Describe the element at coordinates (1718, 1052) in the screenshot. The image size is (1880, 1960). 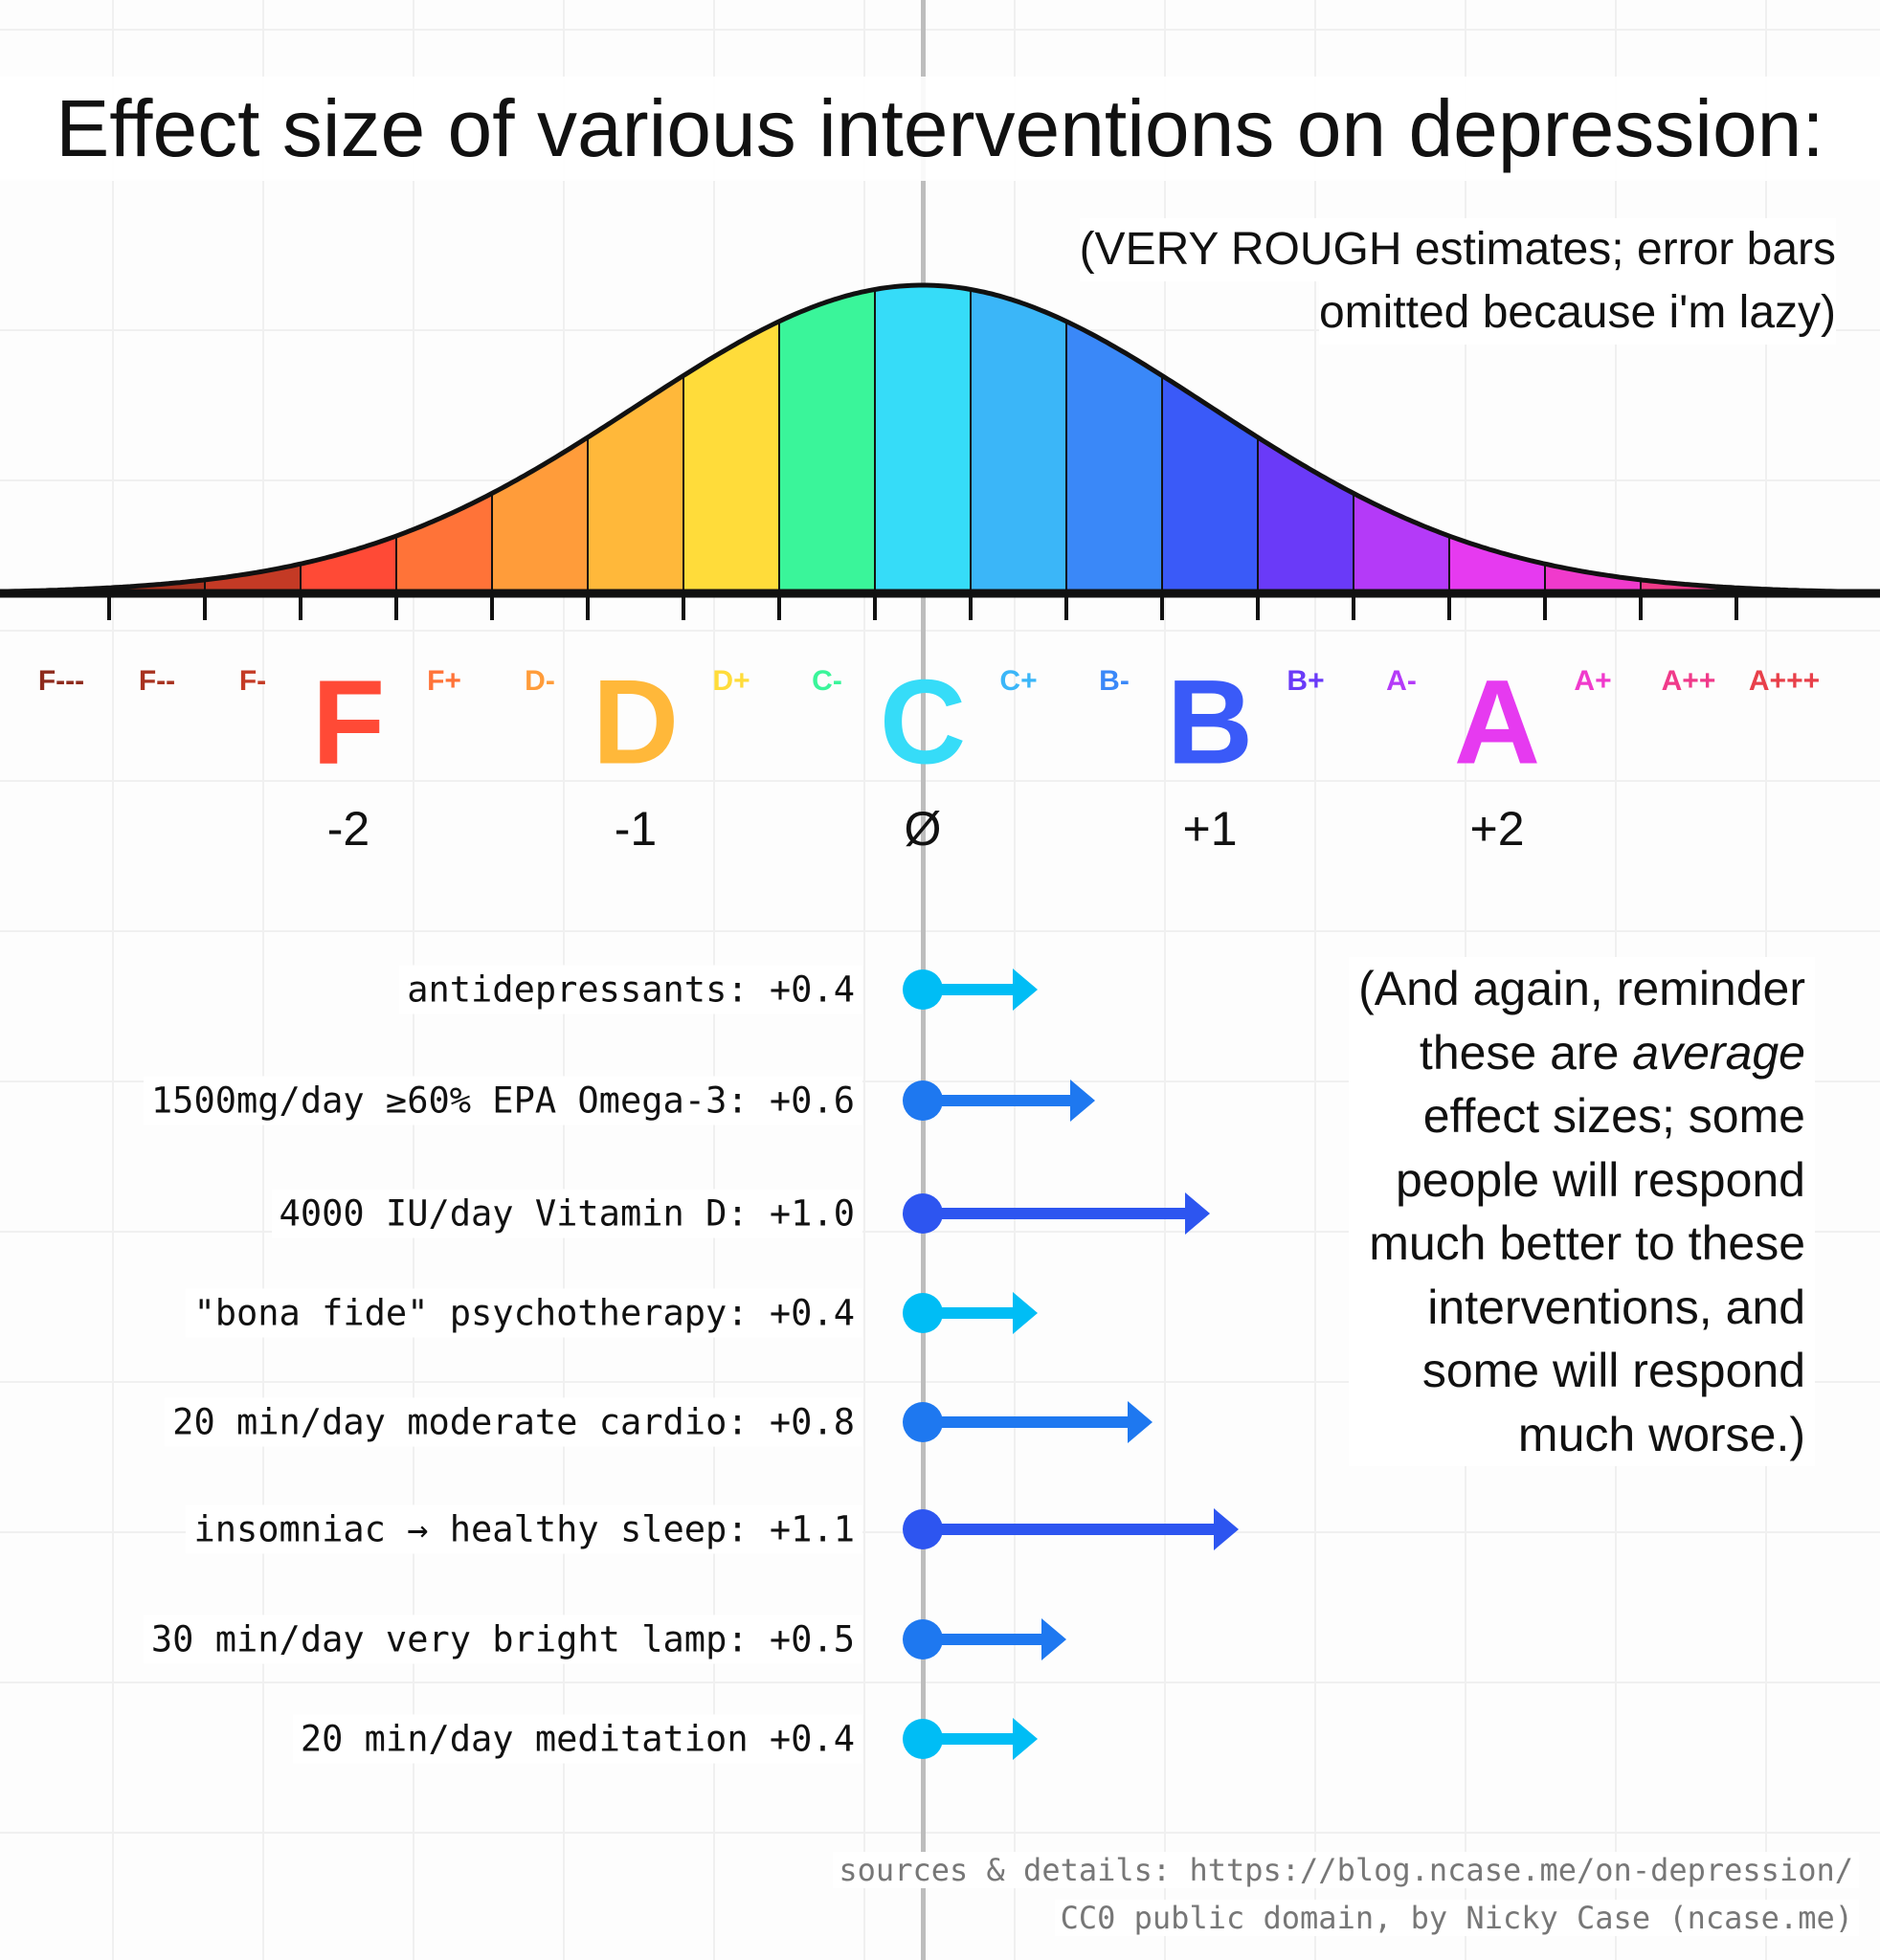
I see `note-emphasis: average` at that location.